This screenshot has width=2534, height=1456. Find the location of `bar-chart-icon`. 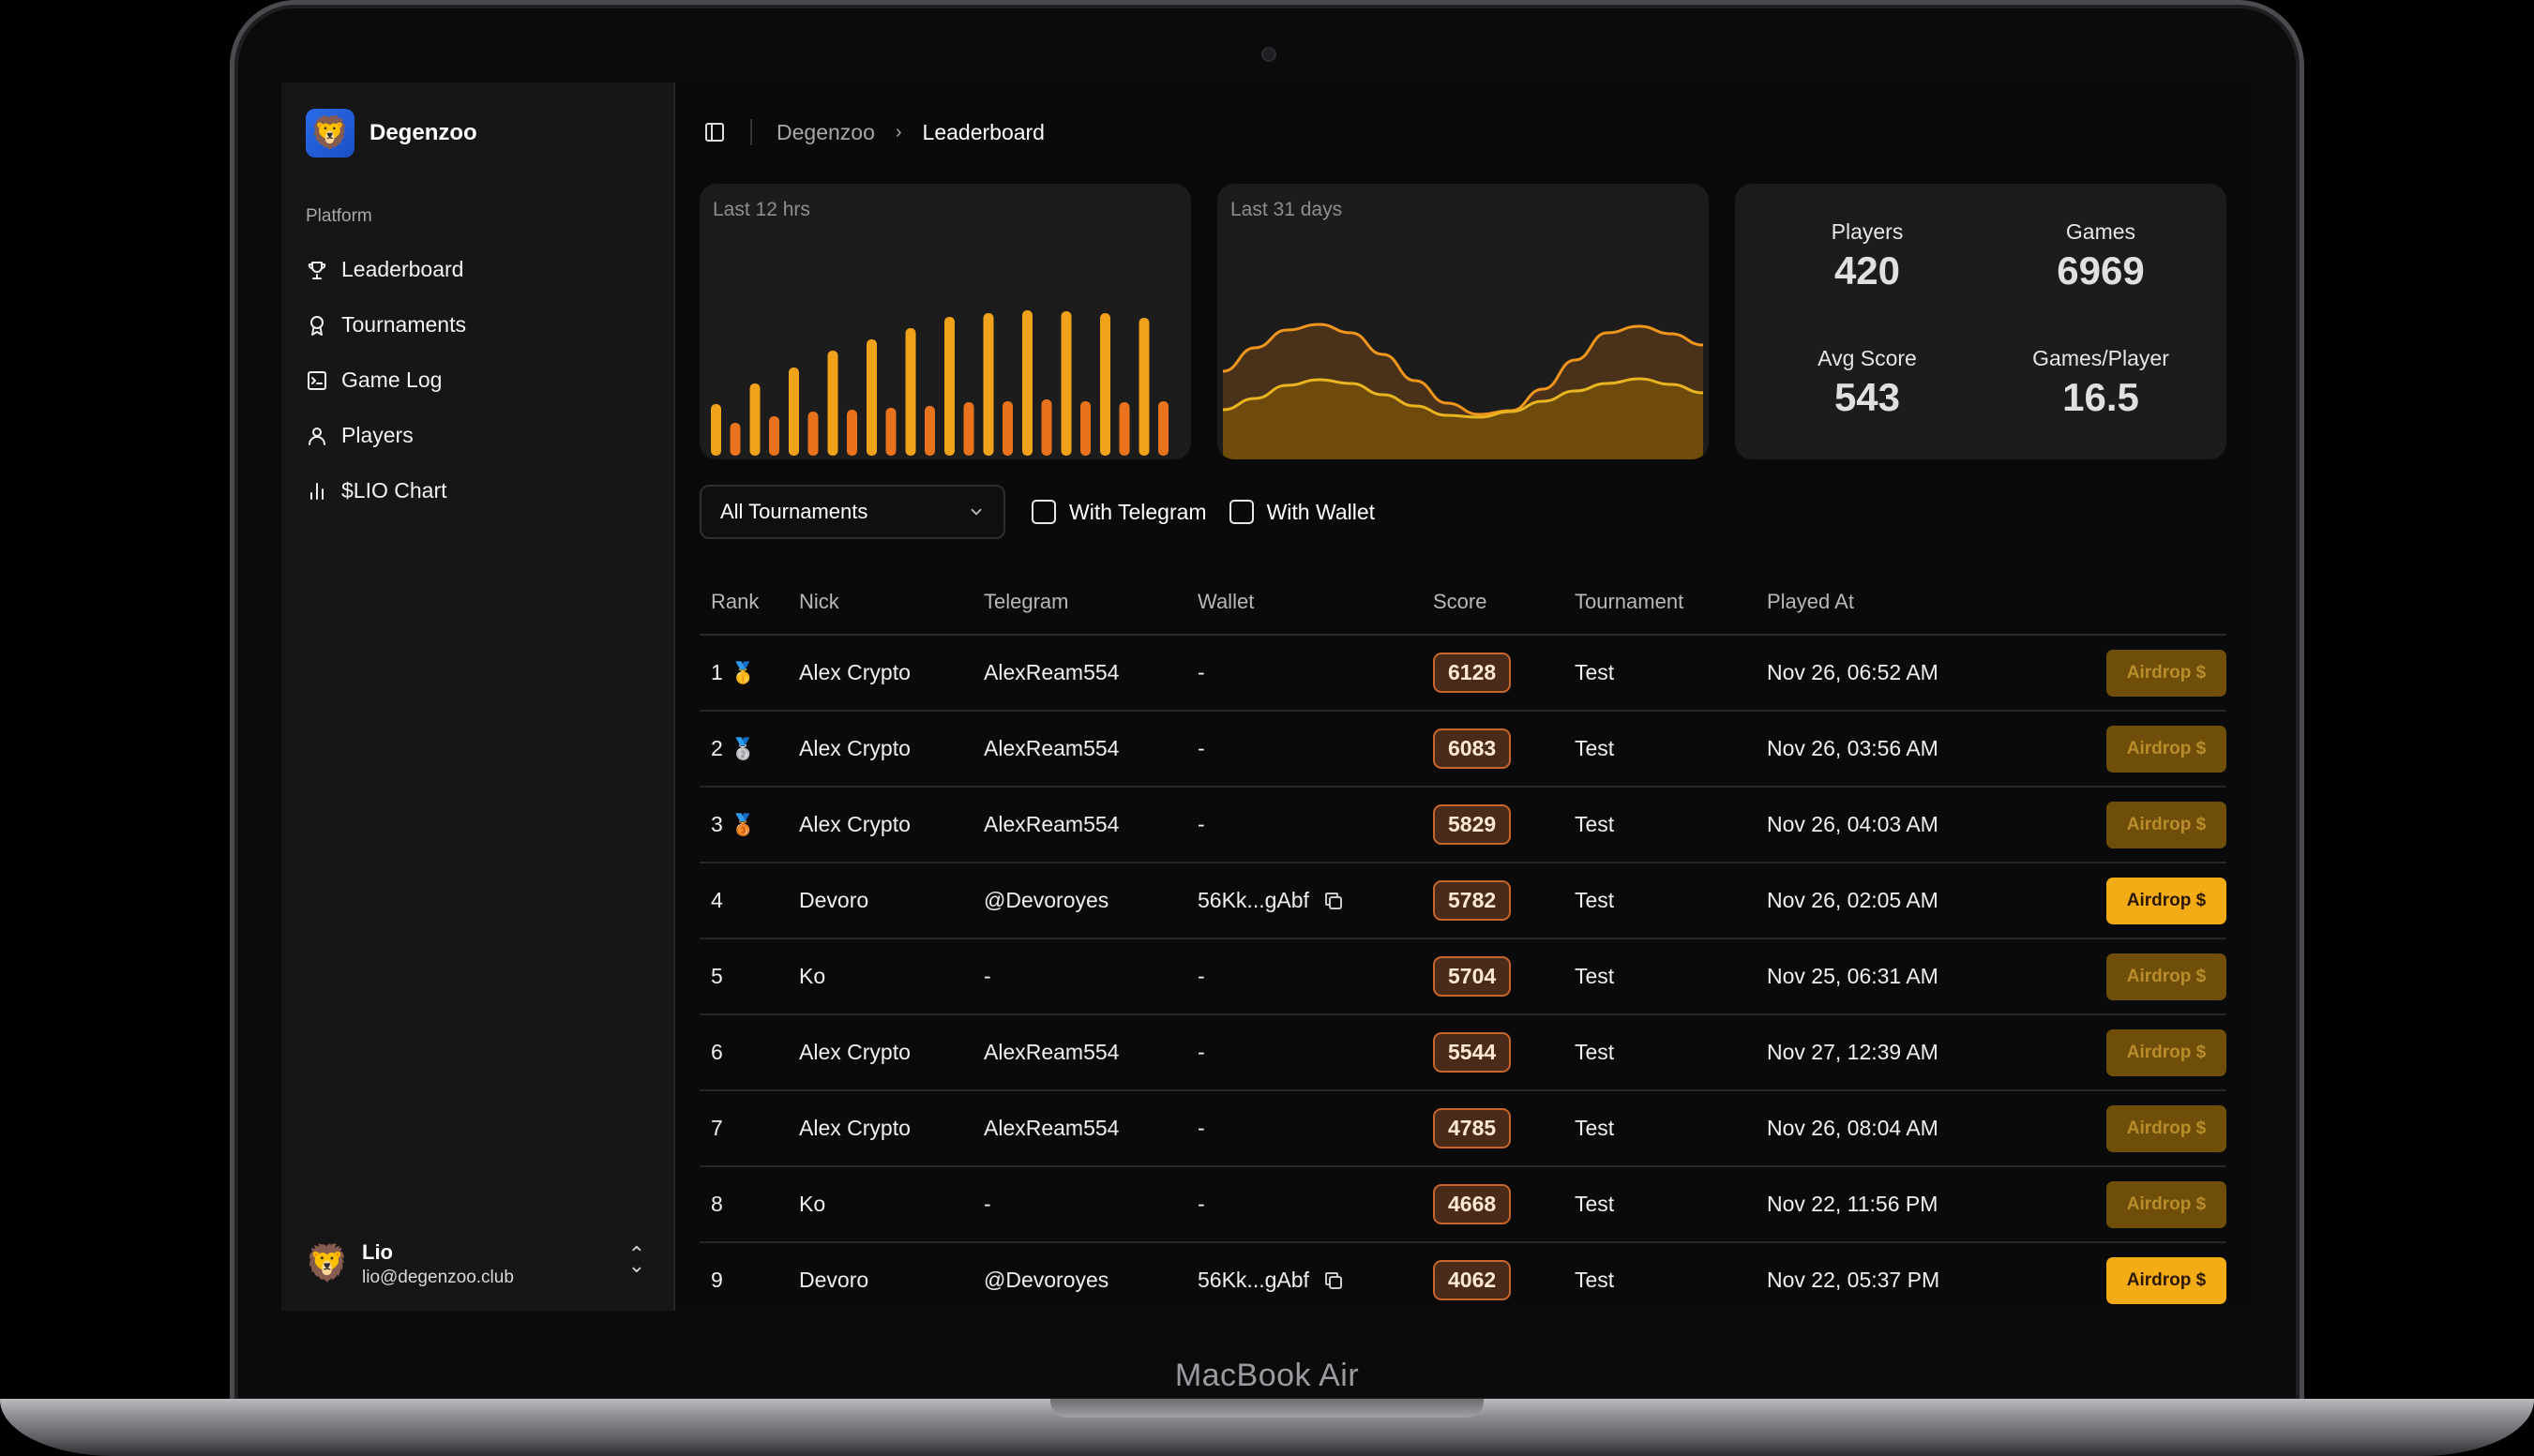

bar-chart-icon is located at coordinates (317, 491).